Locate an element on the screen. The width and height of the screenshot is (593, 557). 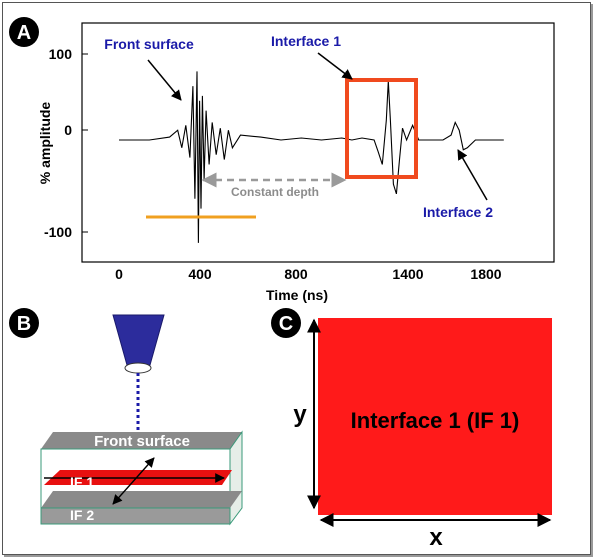
ytick-label: -100 is located at coordinates (58, 232).